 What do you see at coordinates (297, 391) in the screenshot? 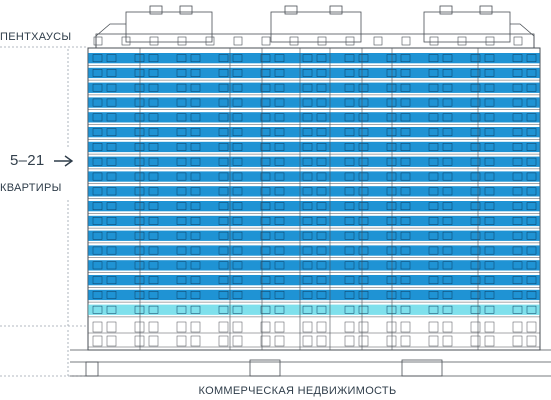
I see `commercial-property-label: КОММЕРЧЕСКАЯ НЕДВИЖИМОСТЬ` at bounding box center [297, 391].